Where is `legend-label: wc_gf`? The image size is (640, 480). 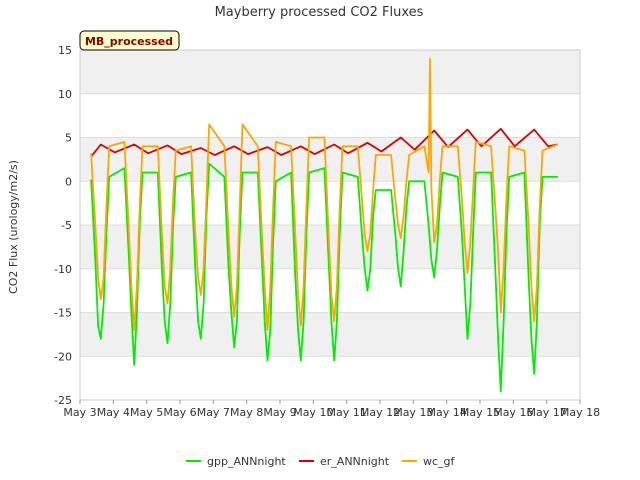
legend-label: wc_gf is located at coordinates (439, 461).